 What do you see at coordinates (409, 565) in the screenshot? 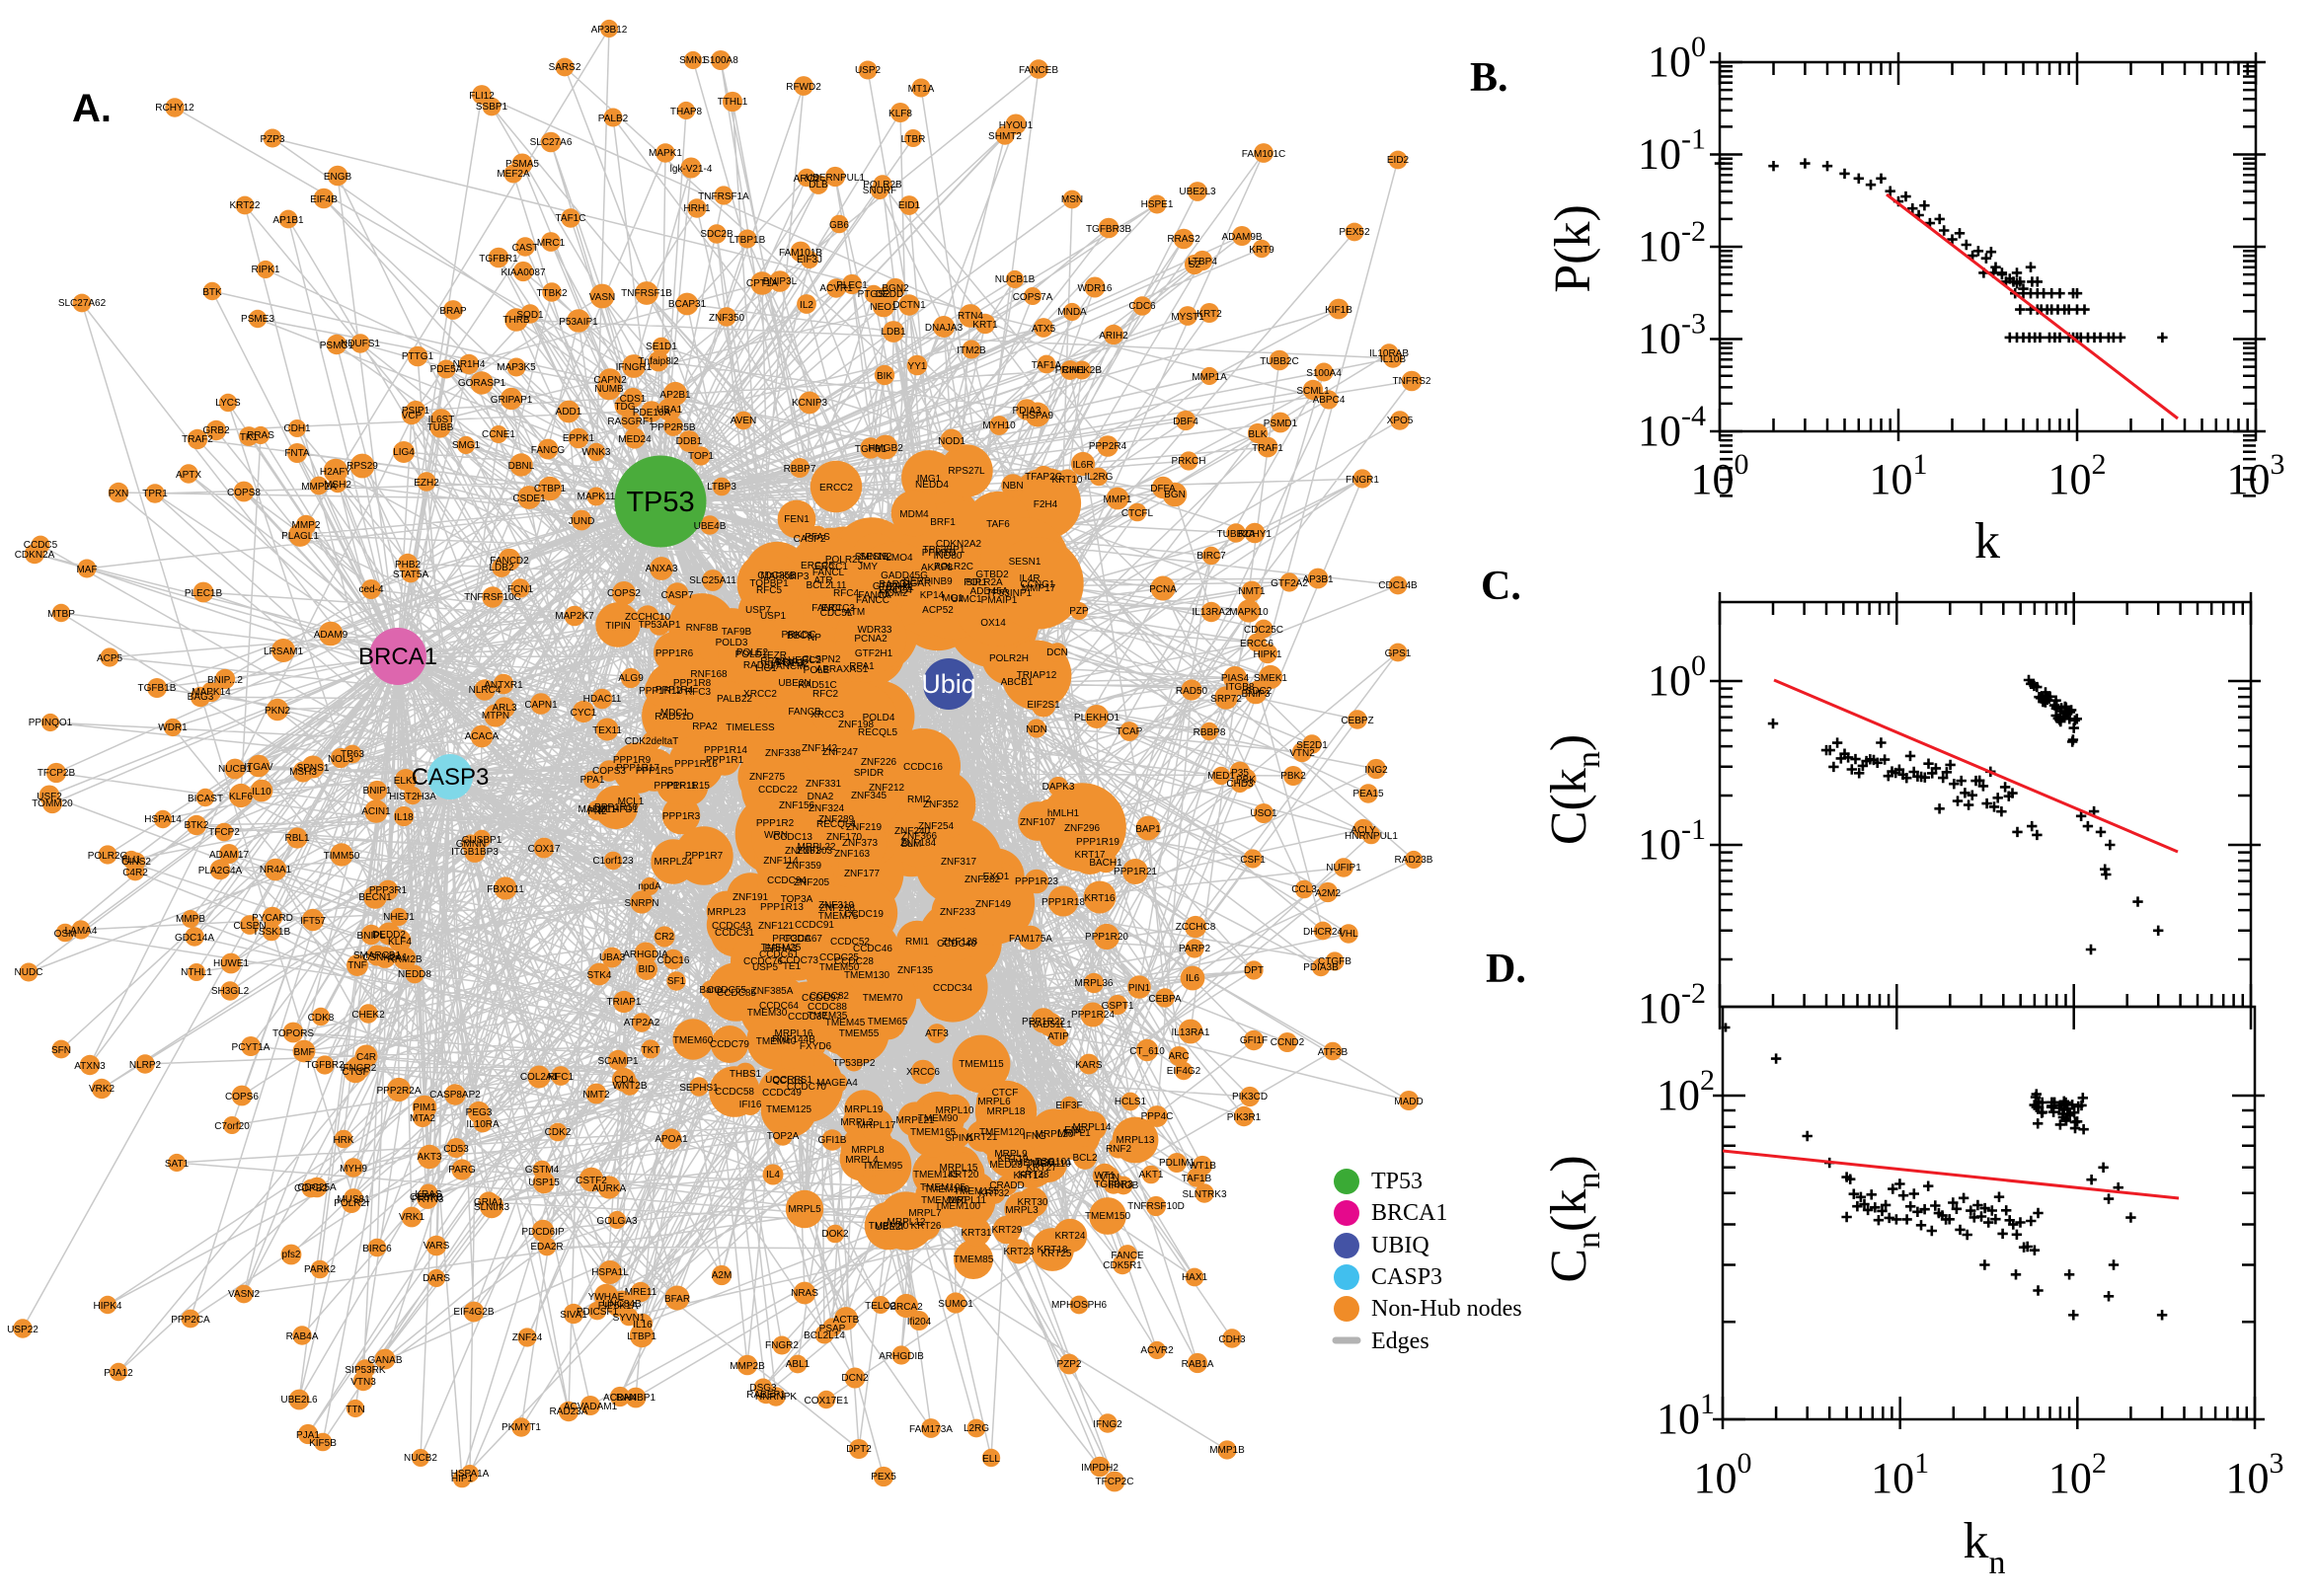
I see `svg-text: PHB2` at bounding box center [409, 565].